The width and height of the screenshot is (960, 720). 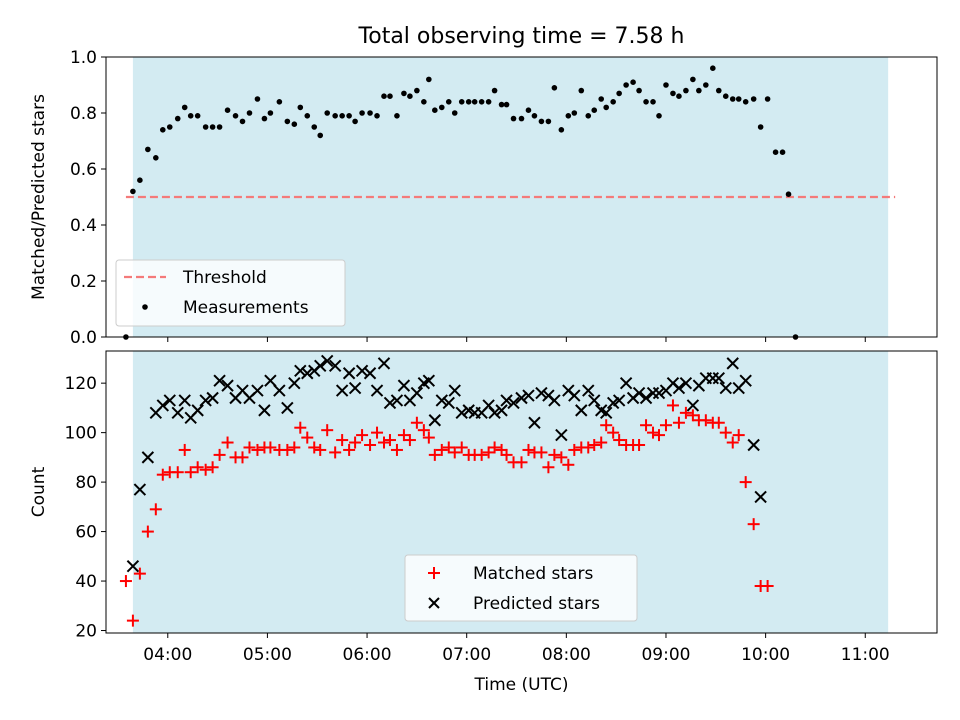 I want to click on measurements-legend-label: Measurements, so click(x=246, y=308).